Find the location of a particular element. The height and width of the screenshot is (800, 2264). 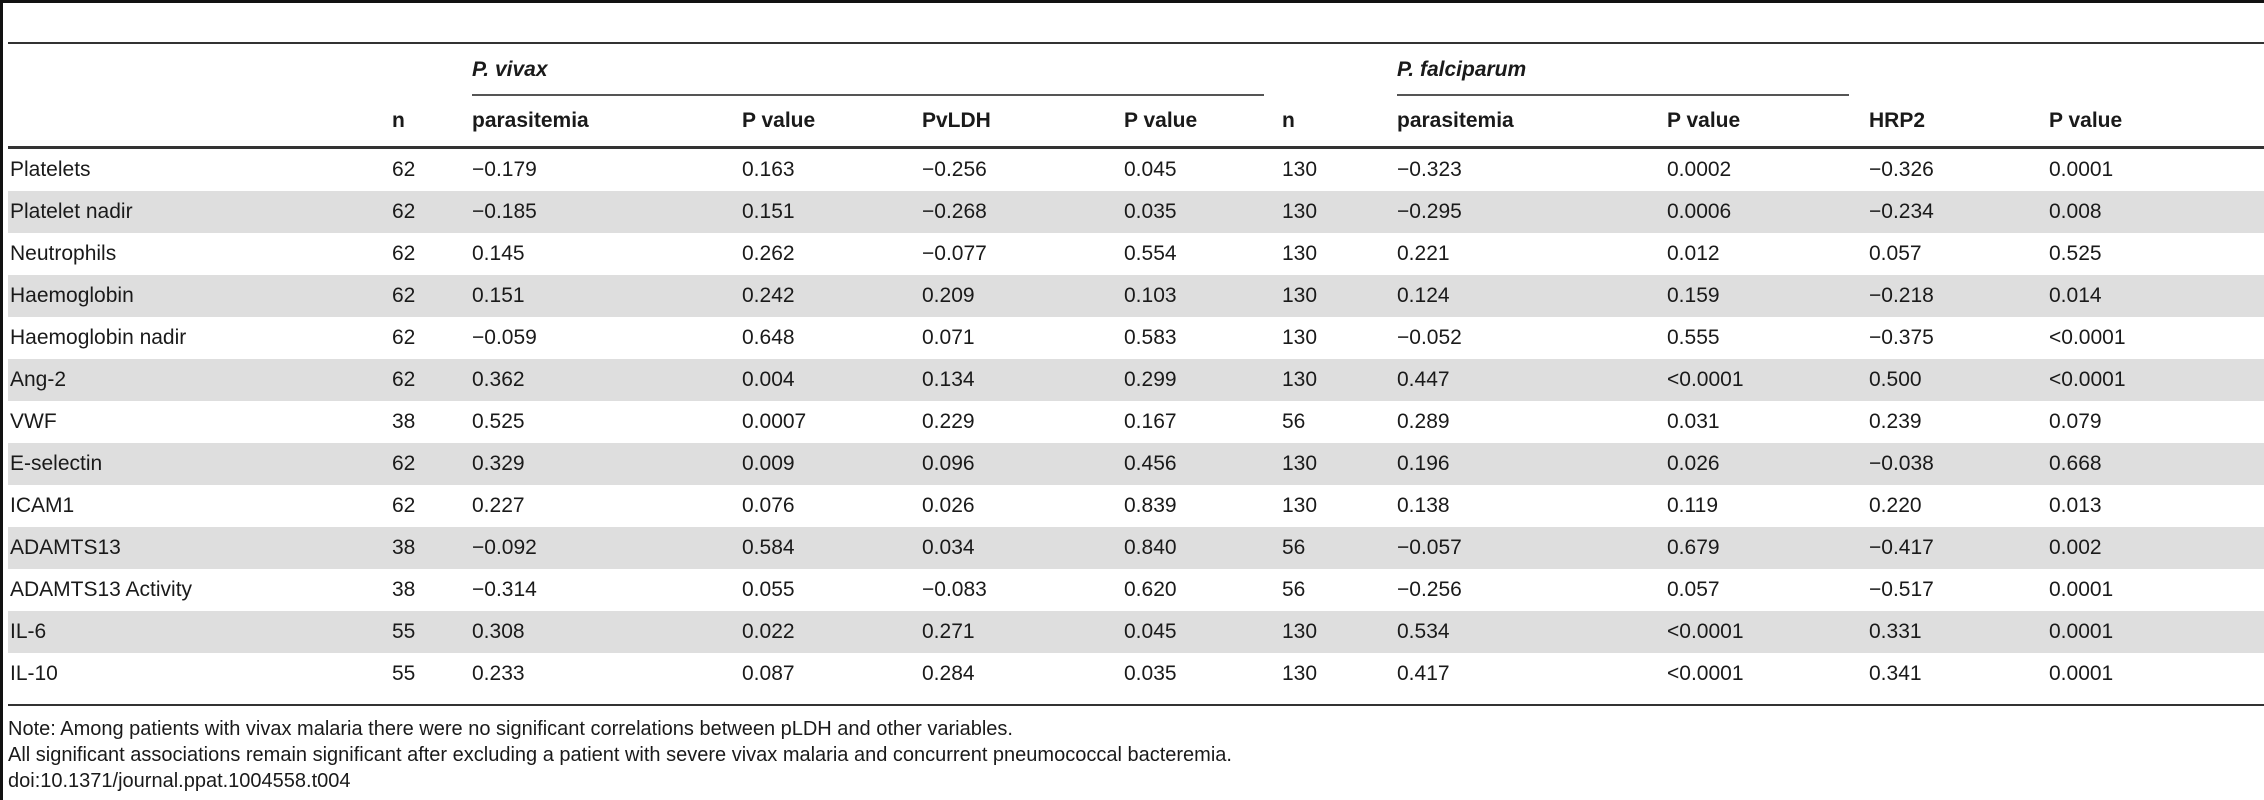

table-cell: 0.079 is located at coordinates (2075, 421).